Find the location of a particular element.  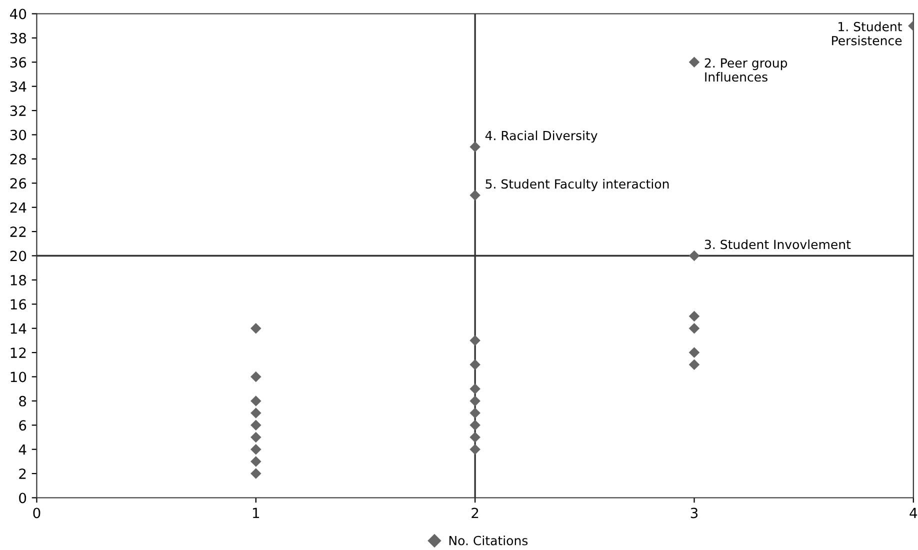

y-tick-label: 34 is located at coordinates (18, 86).